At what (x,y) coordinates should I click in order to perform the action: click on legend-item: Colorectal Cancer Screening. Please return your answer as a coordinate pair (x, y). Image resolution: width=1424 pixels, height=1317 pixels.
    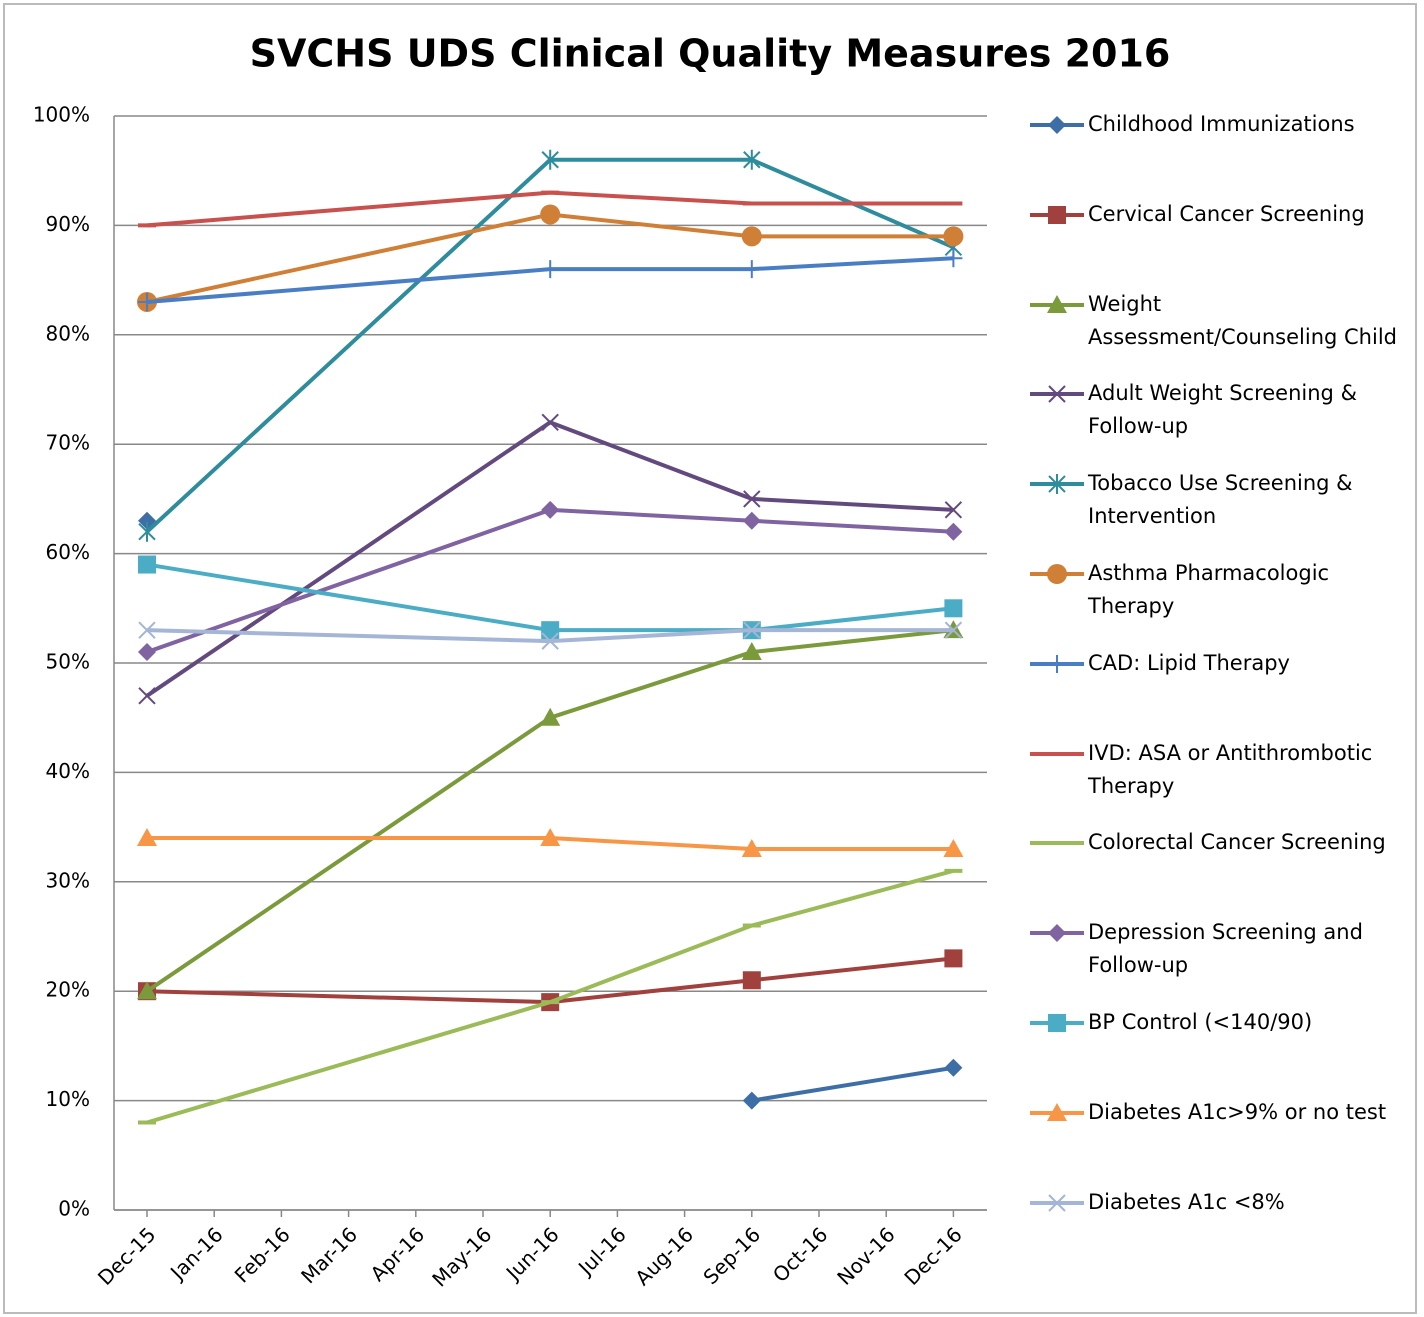
    Looking at the image, I should click on (1218, 866).